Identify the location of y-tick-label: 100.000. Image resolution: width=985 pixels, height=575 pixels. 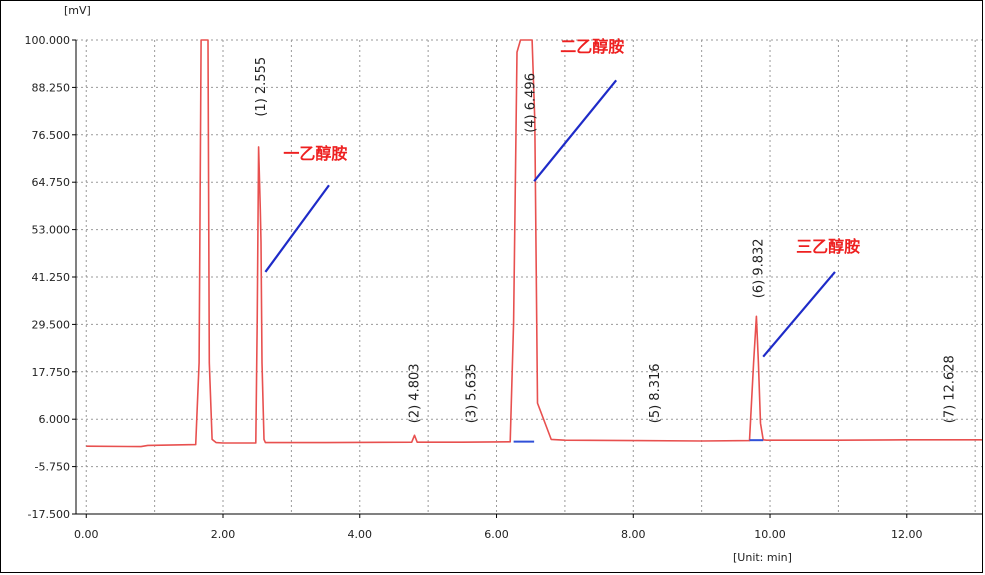
(48, 40).